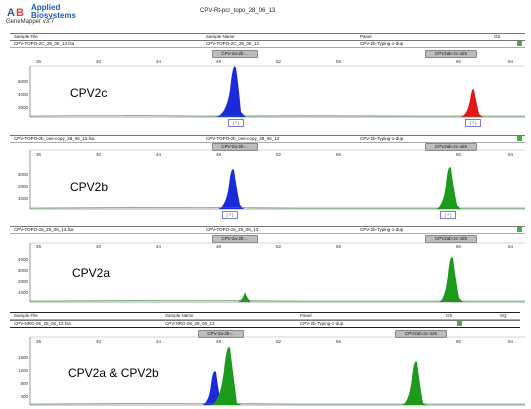  What do you see at coordinates (230, 215) in the screenshot?
I see `allele-marker-2a: [ ? ]` at bounding box center [230, 215].